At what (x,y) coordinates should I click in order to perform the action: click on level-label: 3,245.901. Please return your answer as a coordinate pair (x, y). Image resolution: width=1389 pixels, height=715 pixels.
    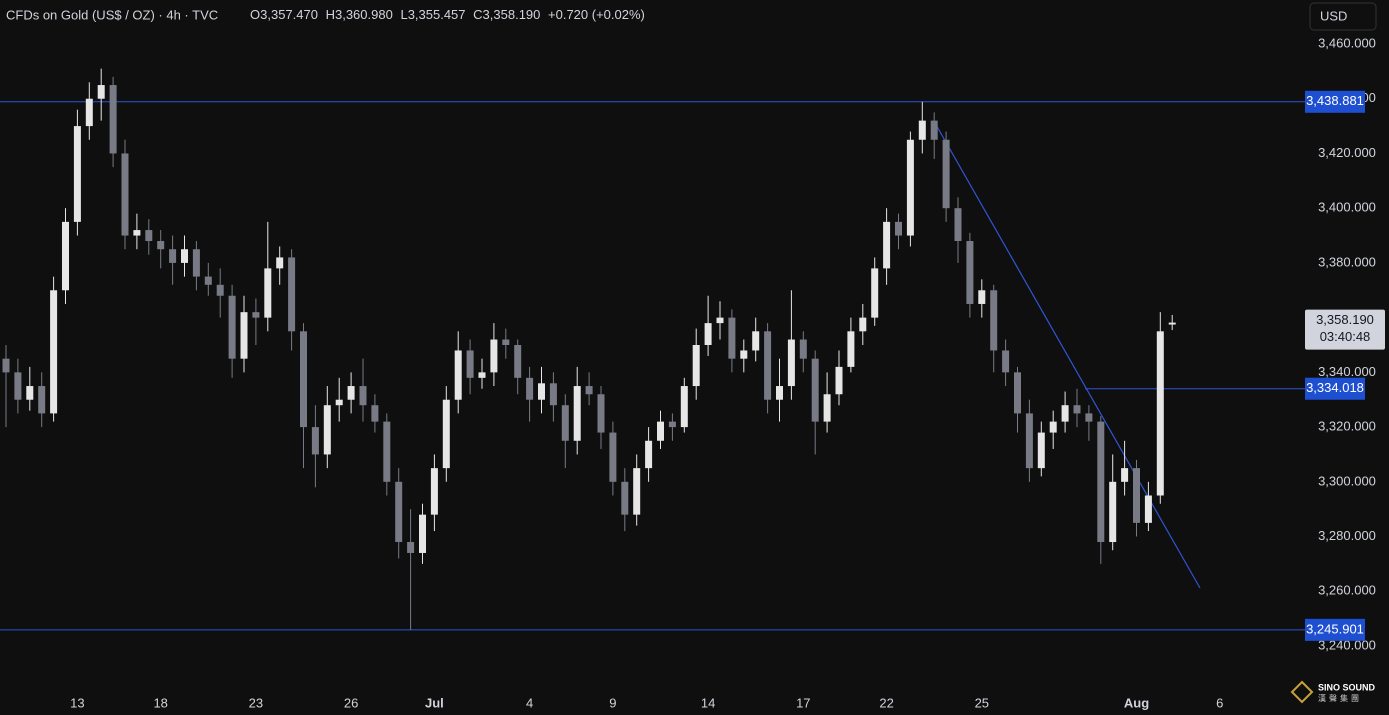
    Looking at the image, I should click on (1335, 628).